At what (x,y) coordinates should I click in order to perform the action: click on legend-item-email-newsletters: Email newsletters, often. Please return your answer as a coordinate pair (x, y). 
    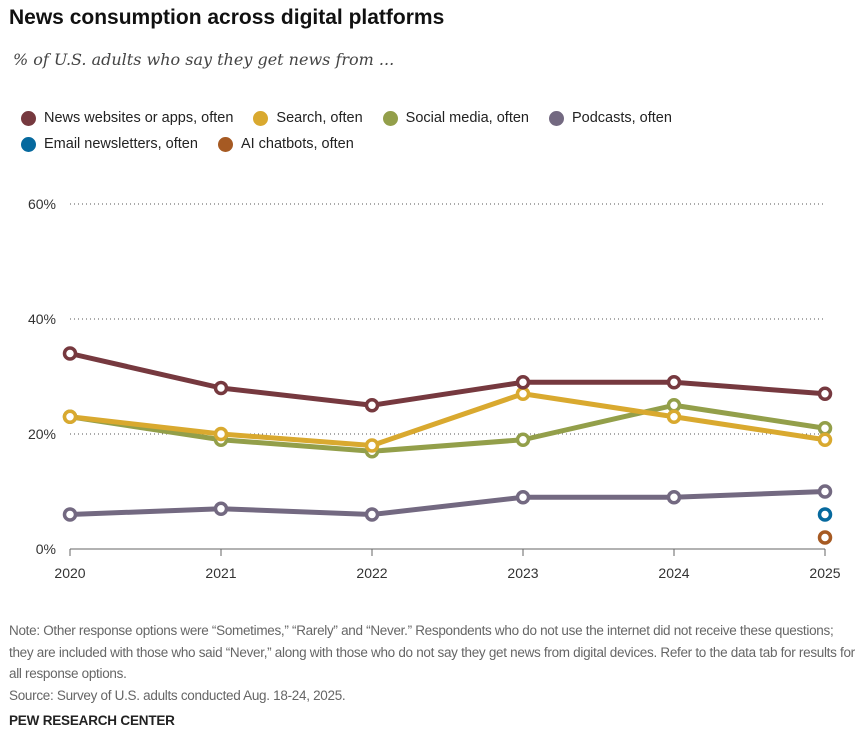
    Looking at the image, I should click on (109, 144).